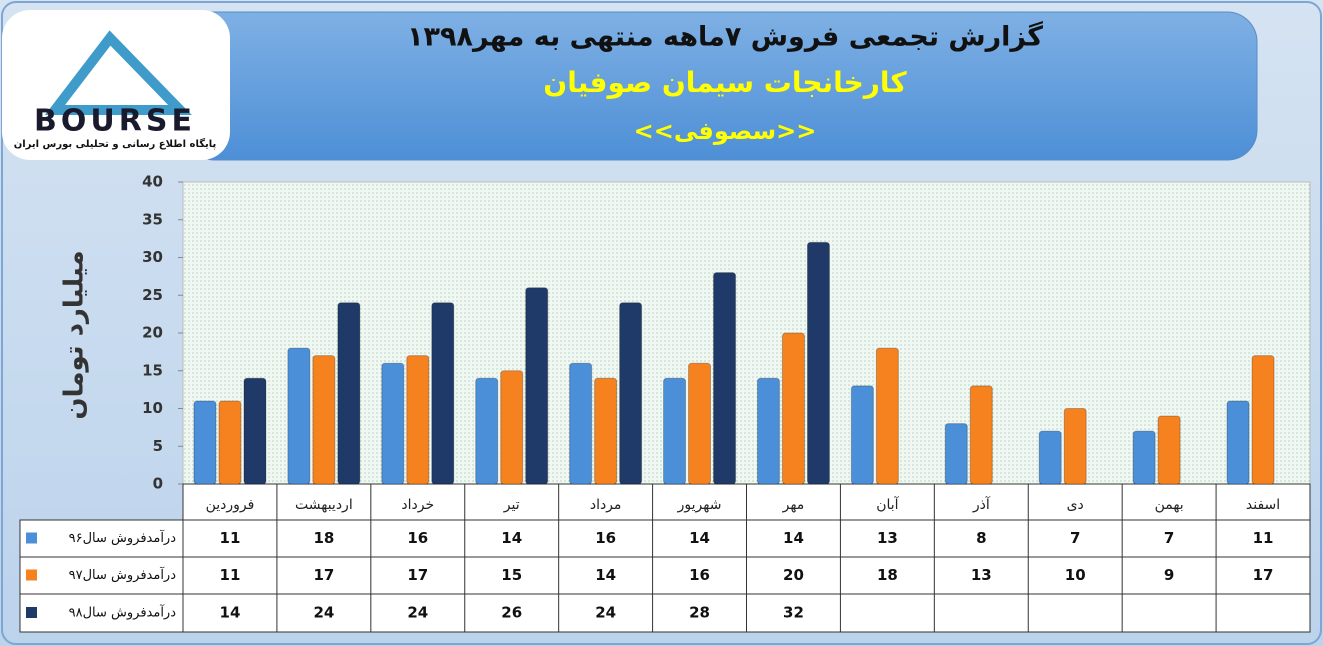 Image resolution: width=1323 pixels, height=646 pixels. Describe the element at coordinates (725, 82) in the screenshot. I see `chart-subtitle: کارخانجات سیمان صوفیان` at that location.